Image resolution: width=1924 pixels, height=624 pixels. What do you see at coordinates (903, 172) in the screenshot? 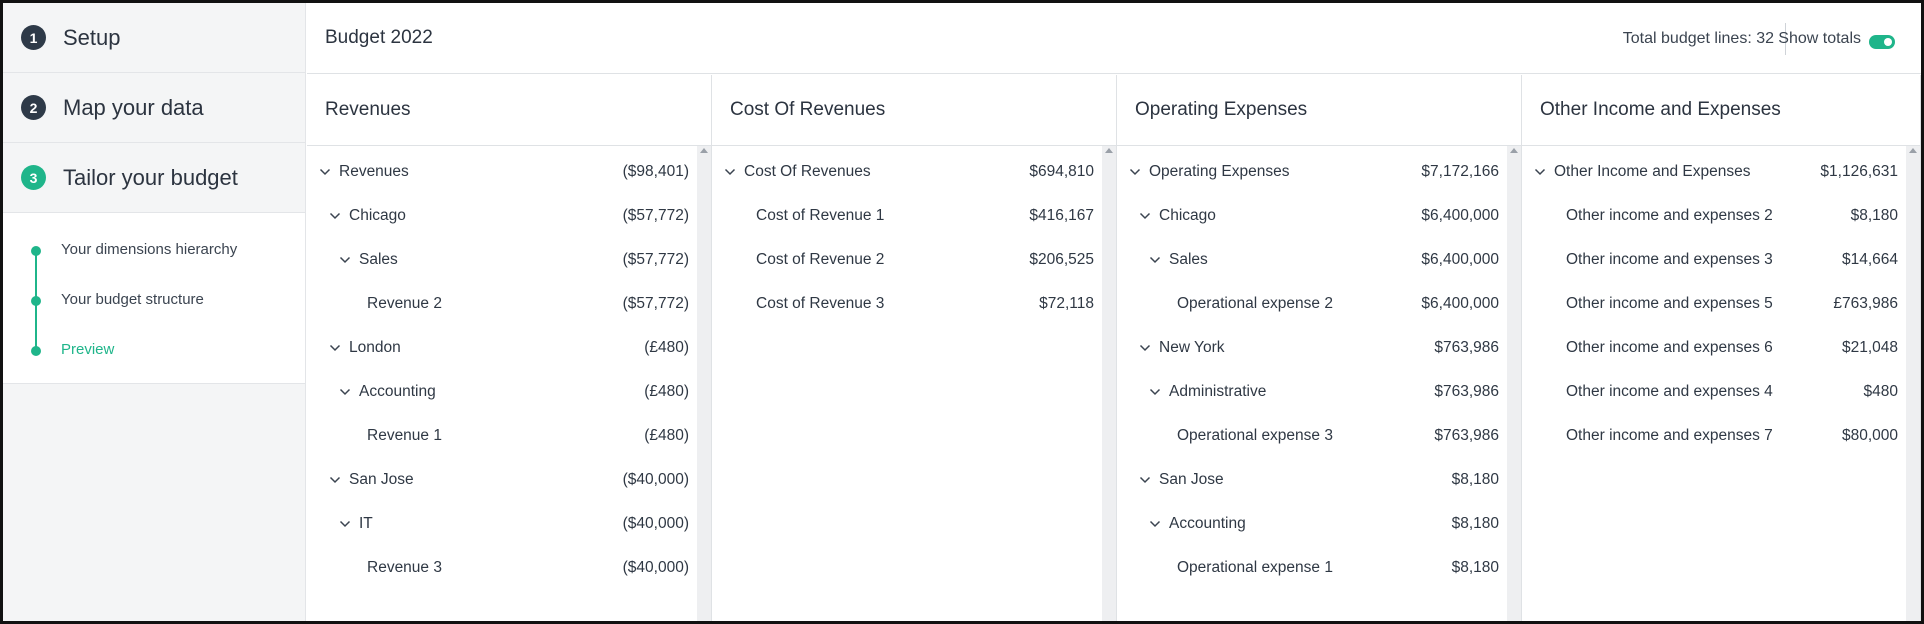
I see `tree-node: Cost Of Revenues $694,810` at bounding box center [903, 172].